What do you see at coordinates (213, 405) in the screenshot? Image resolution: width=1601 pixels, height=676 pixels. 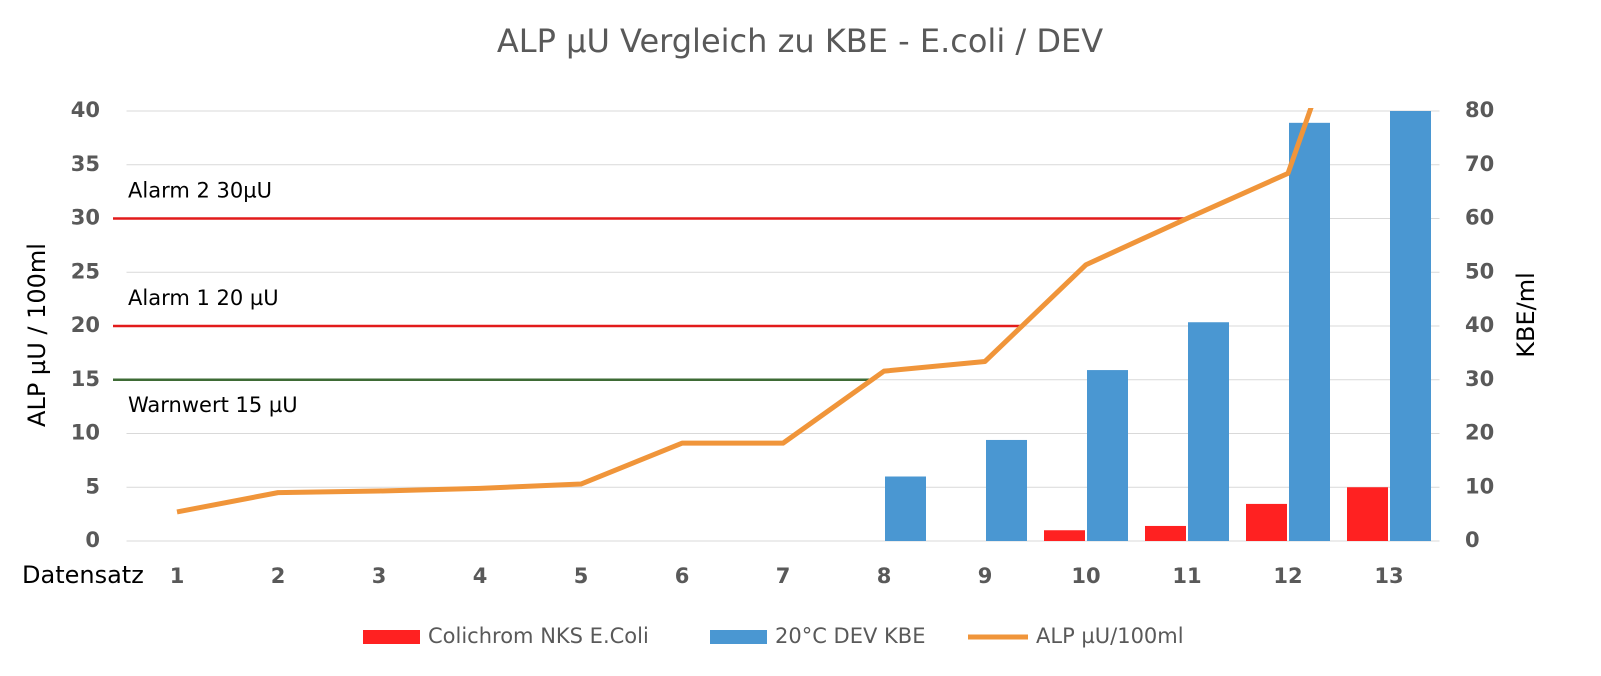 I see `reference-label: Warnwert 15 µU` at bounding box center [213, 405].